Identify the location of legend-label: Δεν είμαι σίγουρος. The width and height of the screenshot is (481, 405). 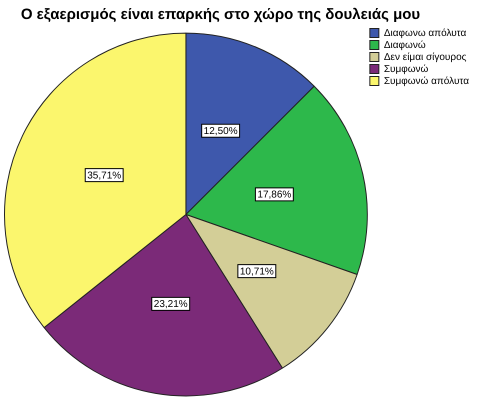
(425, 57).